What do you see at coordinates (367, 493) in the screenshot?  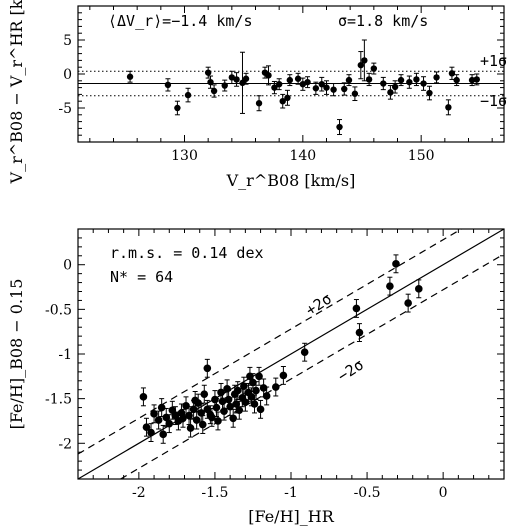 I see `bottom-x-tick-label: -0.5` at bounding box center [367, 493].